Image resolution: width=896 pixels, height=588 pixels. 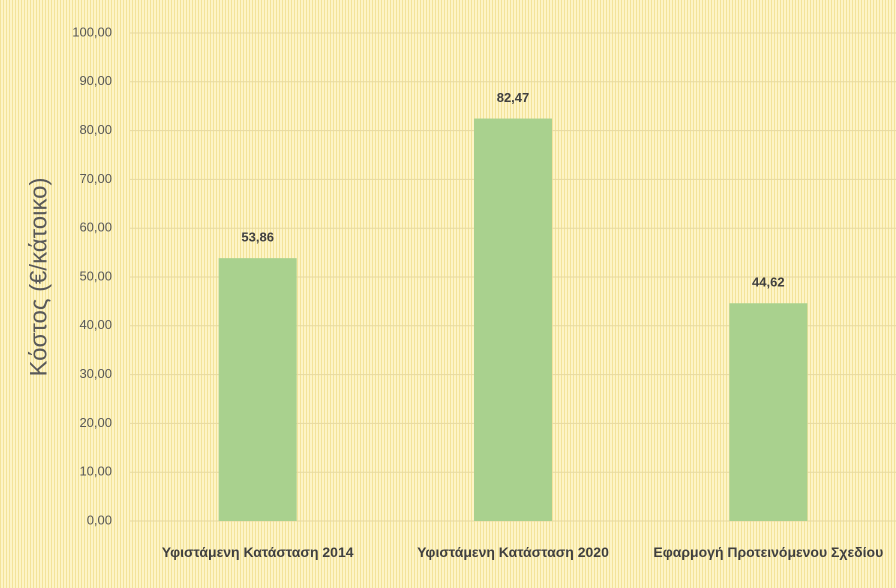 What do you see at coordinates (92, 31) in the screenshot?
I see `y-tick-label: 100,00` at bounding box center [92, 31].